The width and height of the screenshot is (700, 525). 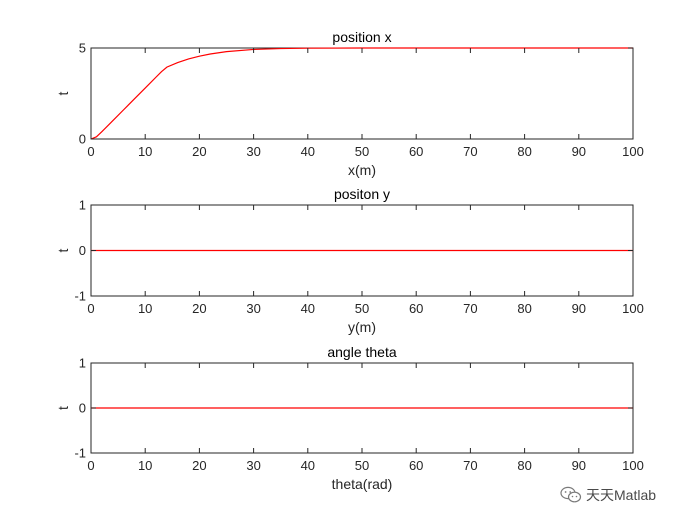 I want to click on x-axis-label: x(m), so click(x=362, y=170).